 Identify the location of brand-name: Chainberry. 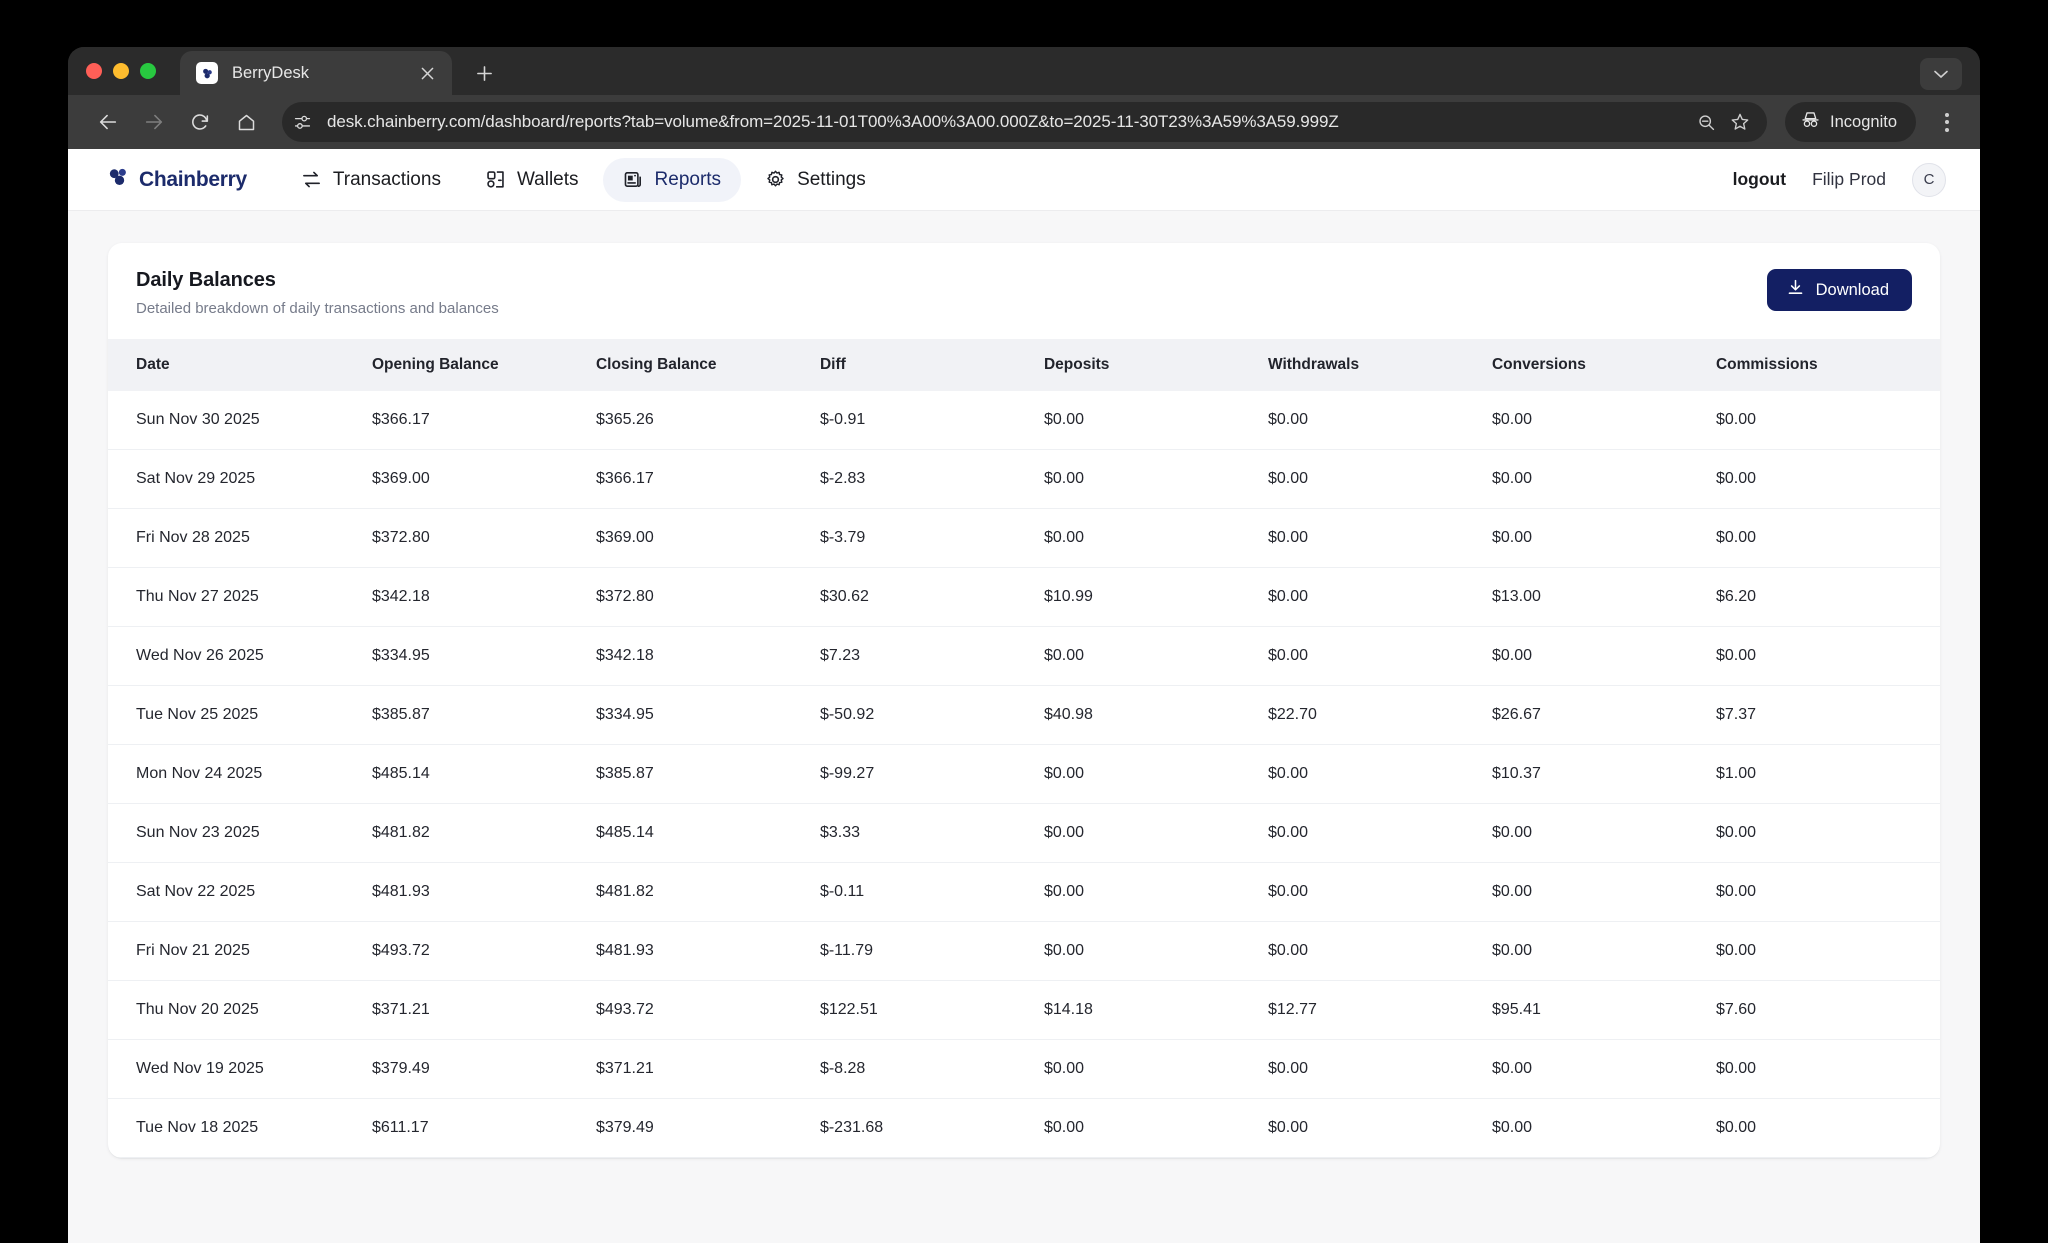
(193, 179).